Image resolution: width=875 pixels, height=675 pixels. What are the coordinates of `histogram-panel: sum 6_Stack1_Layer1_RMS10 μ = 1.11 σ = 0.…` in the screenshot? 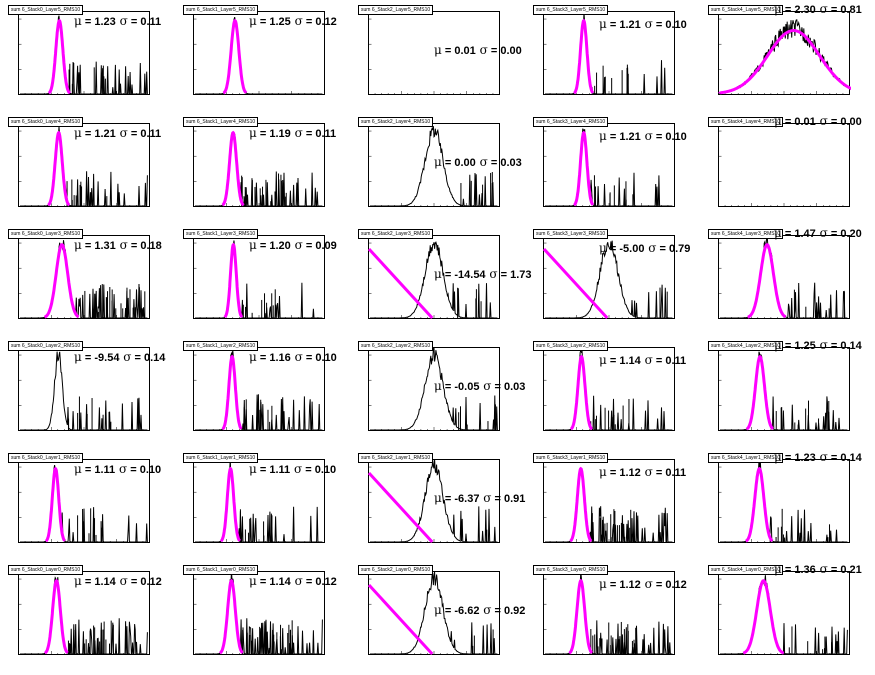 It's located at (262, 504).